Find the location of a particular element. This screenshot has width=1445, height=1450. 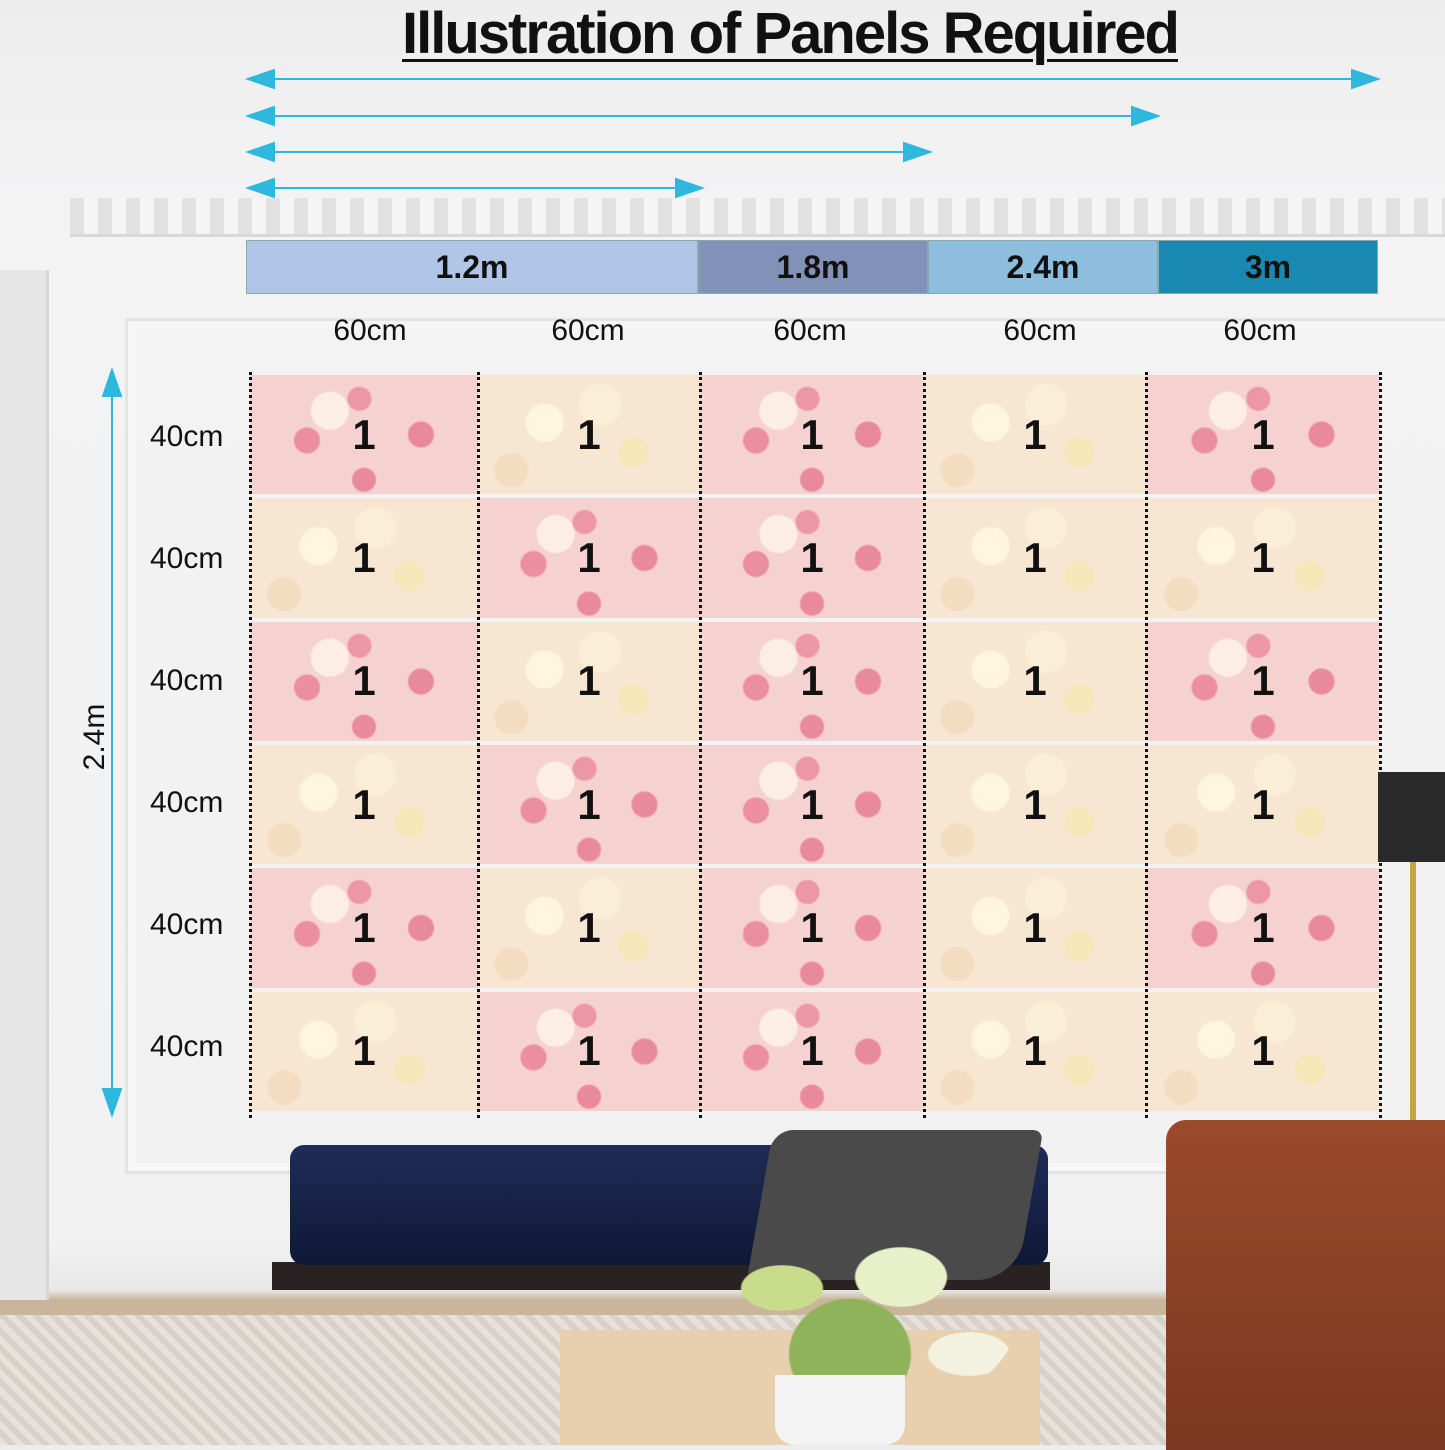

lamp-pole is located at coordinates (1413, 991).